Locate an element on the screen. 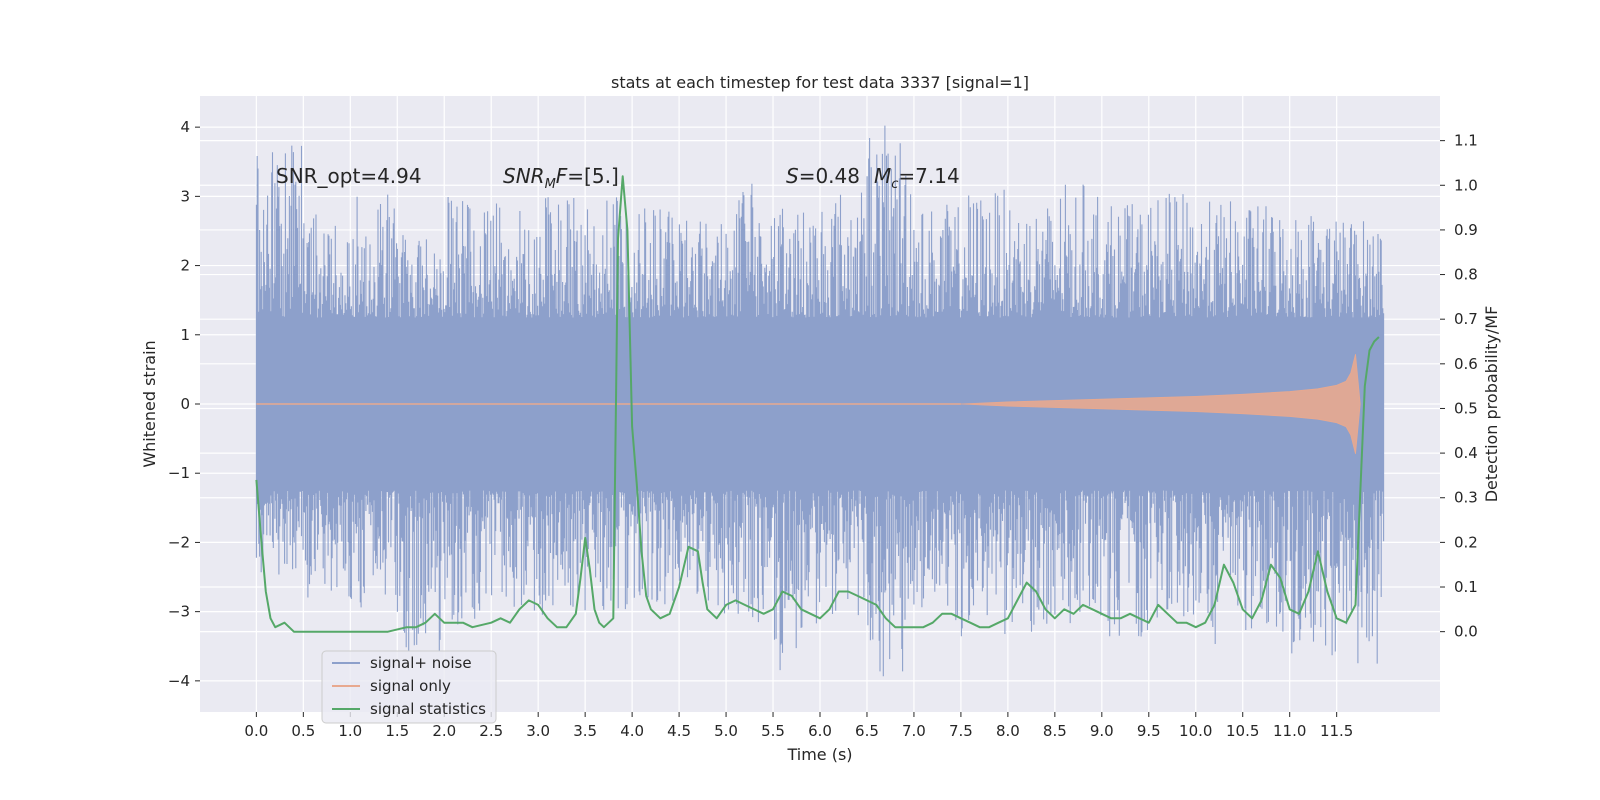 This screenshot has width=1600, height=800. x-tick-label: 10.5 is located at coordinates (1242, 731).